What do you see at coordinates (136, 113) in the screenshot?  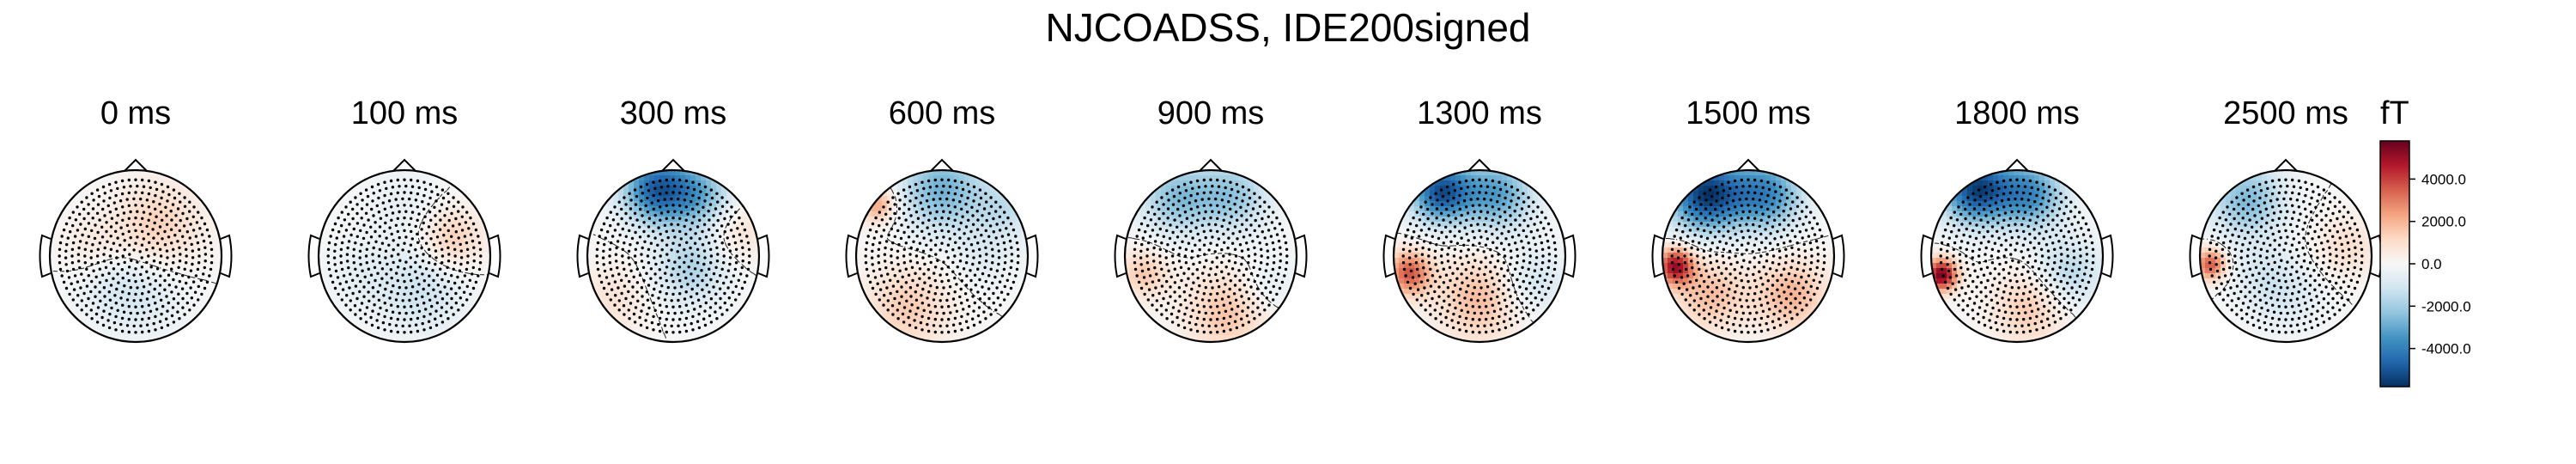 I see `topomap-time-label: 0 ms` at bounding box center [136, 113].